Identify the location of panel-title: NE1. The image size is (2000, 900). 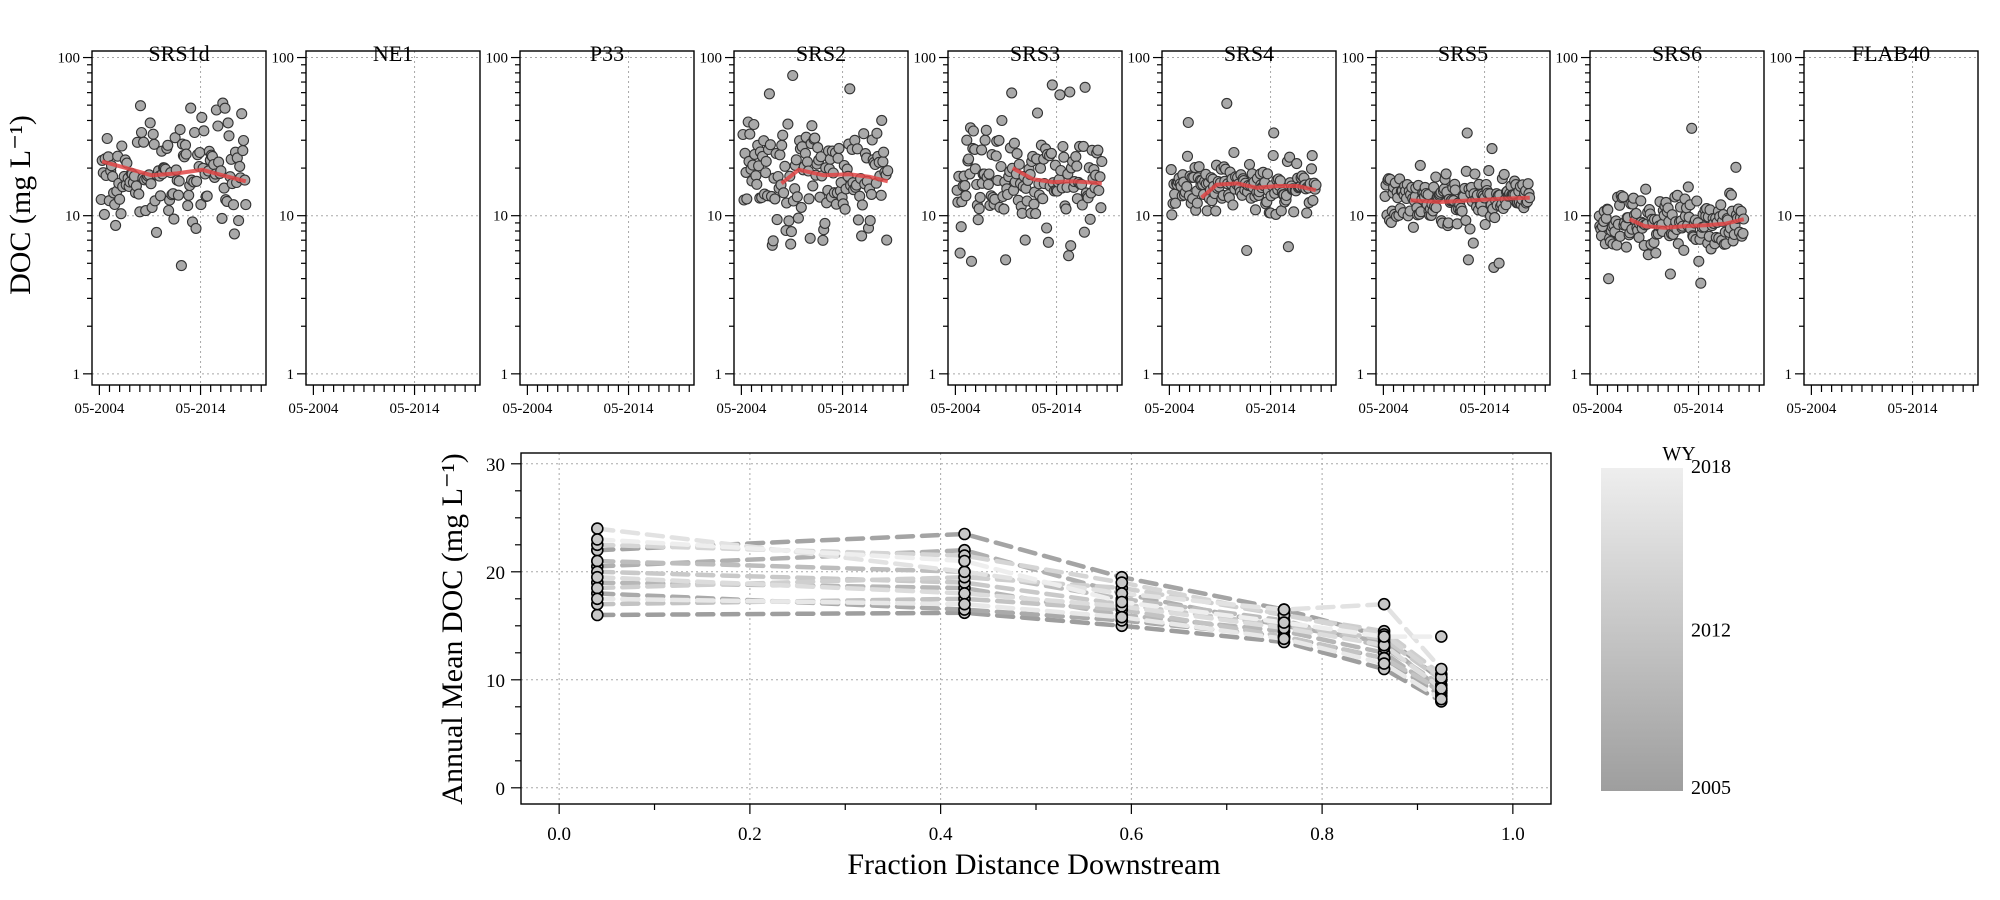
(393, 53).